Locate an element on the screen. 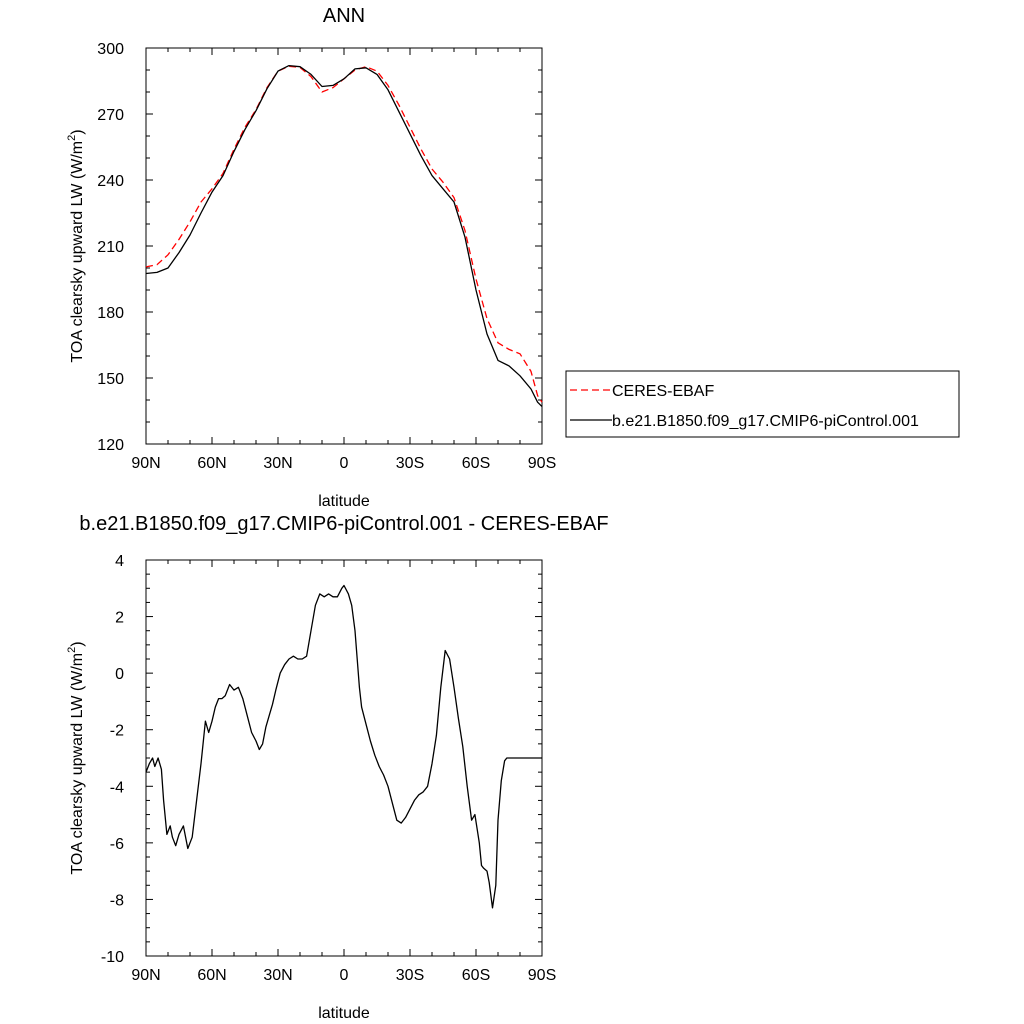  y-tick-label: -6 is located at coordinates (117, 844).